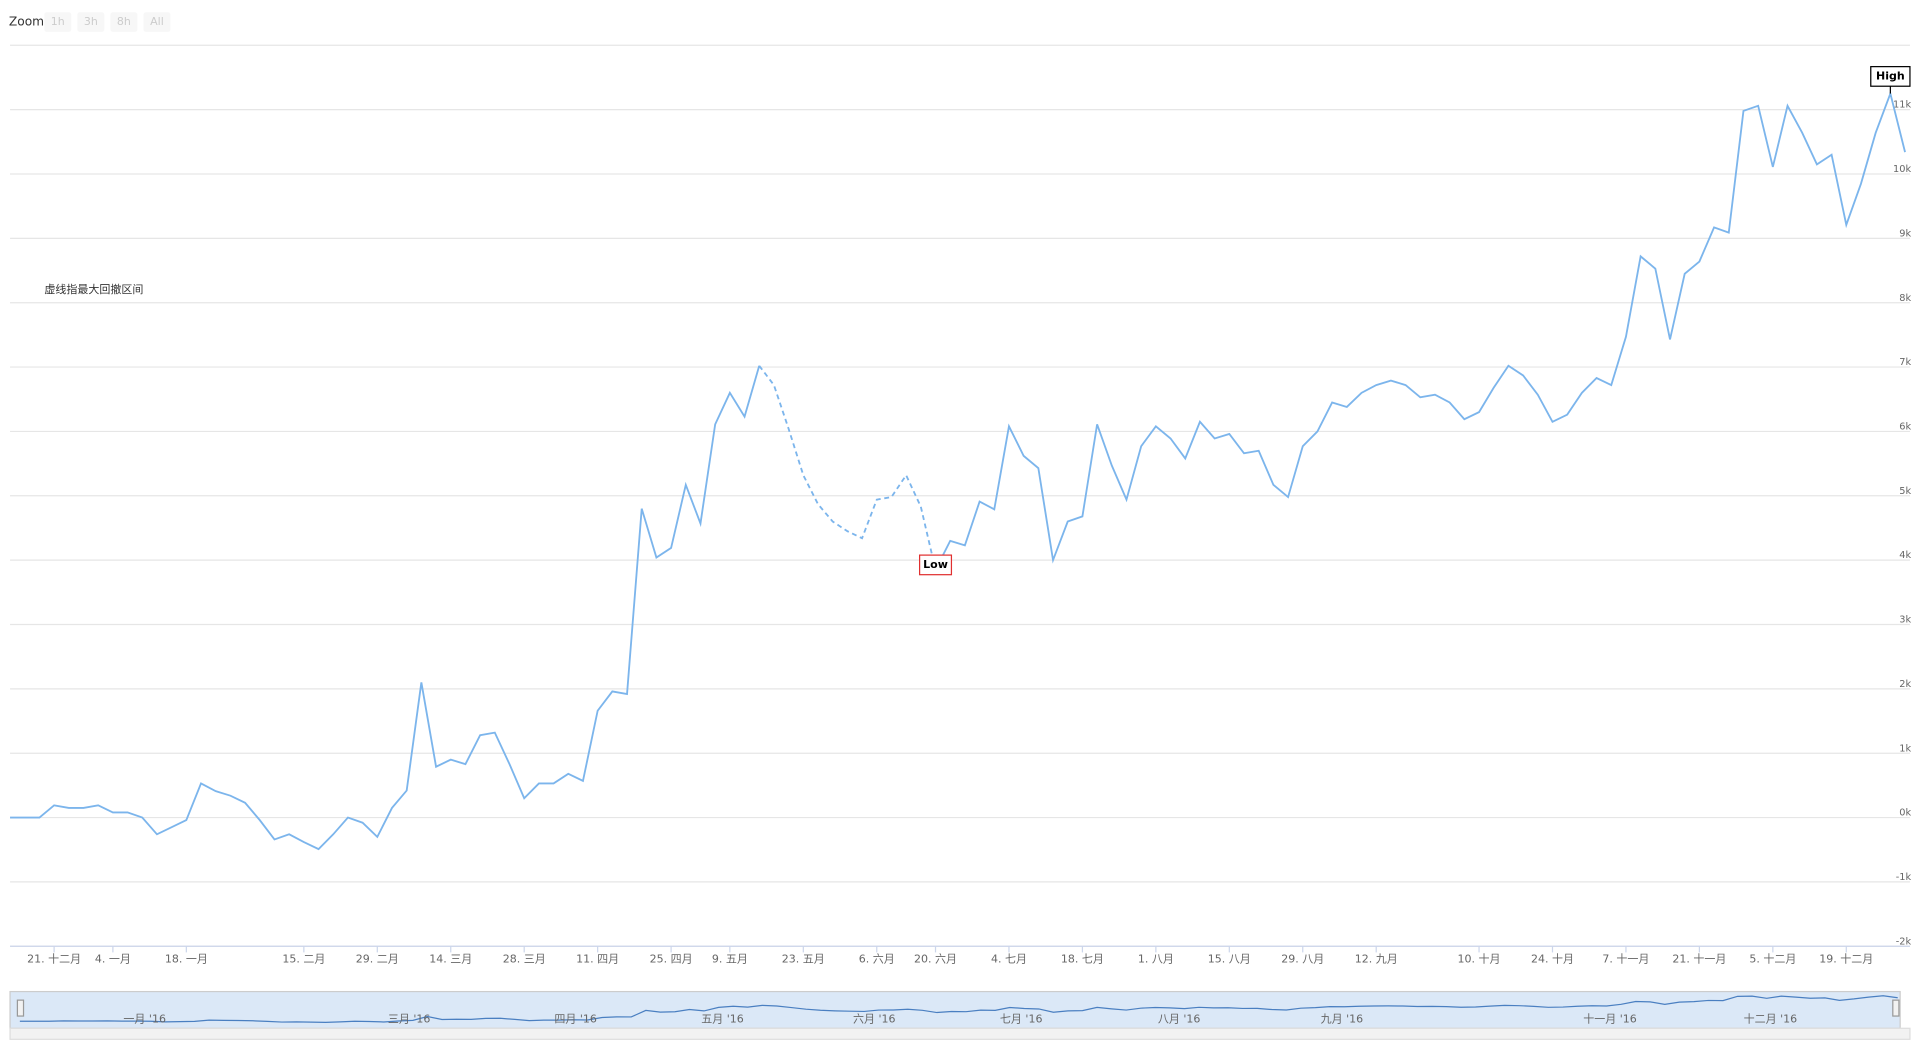 This screenshot has width=1920, height=1058. Describe the element at coordinates (1905, 233) in the screenshot. I see `y-tick-label: 9k` at that location.